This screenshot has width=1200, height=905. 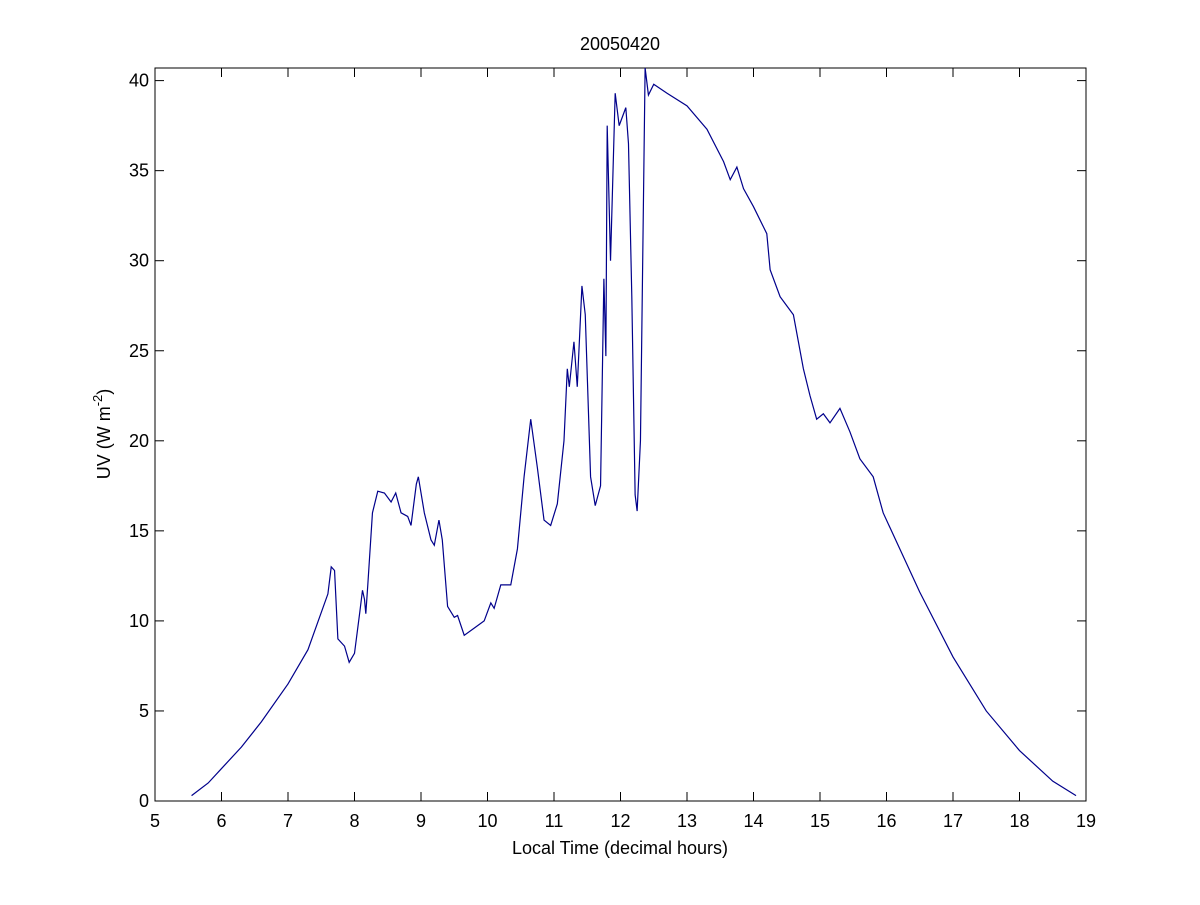 I want to click on y-tick-label: 40, so click(x=139, y=81).